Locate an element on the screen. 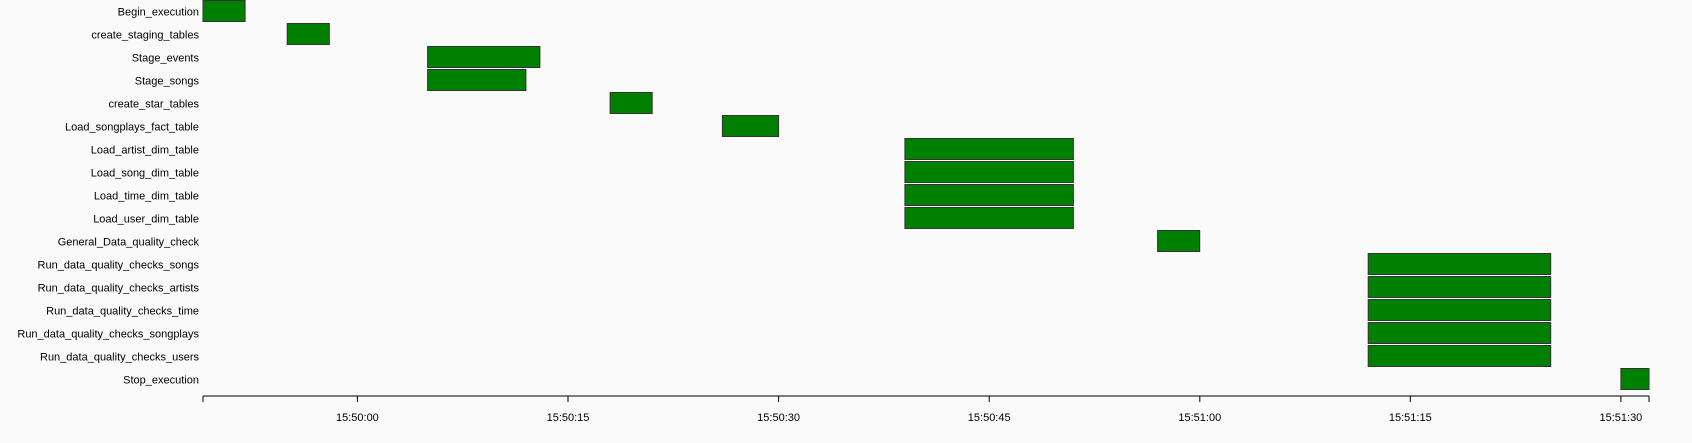 Image resolution: width=1692 pixels, height=443 pixels. task-label-Run_data_quality_checks_time: Run_data_quality_checks_time is located at coordinates (122, 312).